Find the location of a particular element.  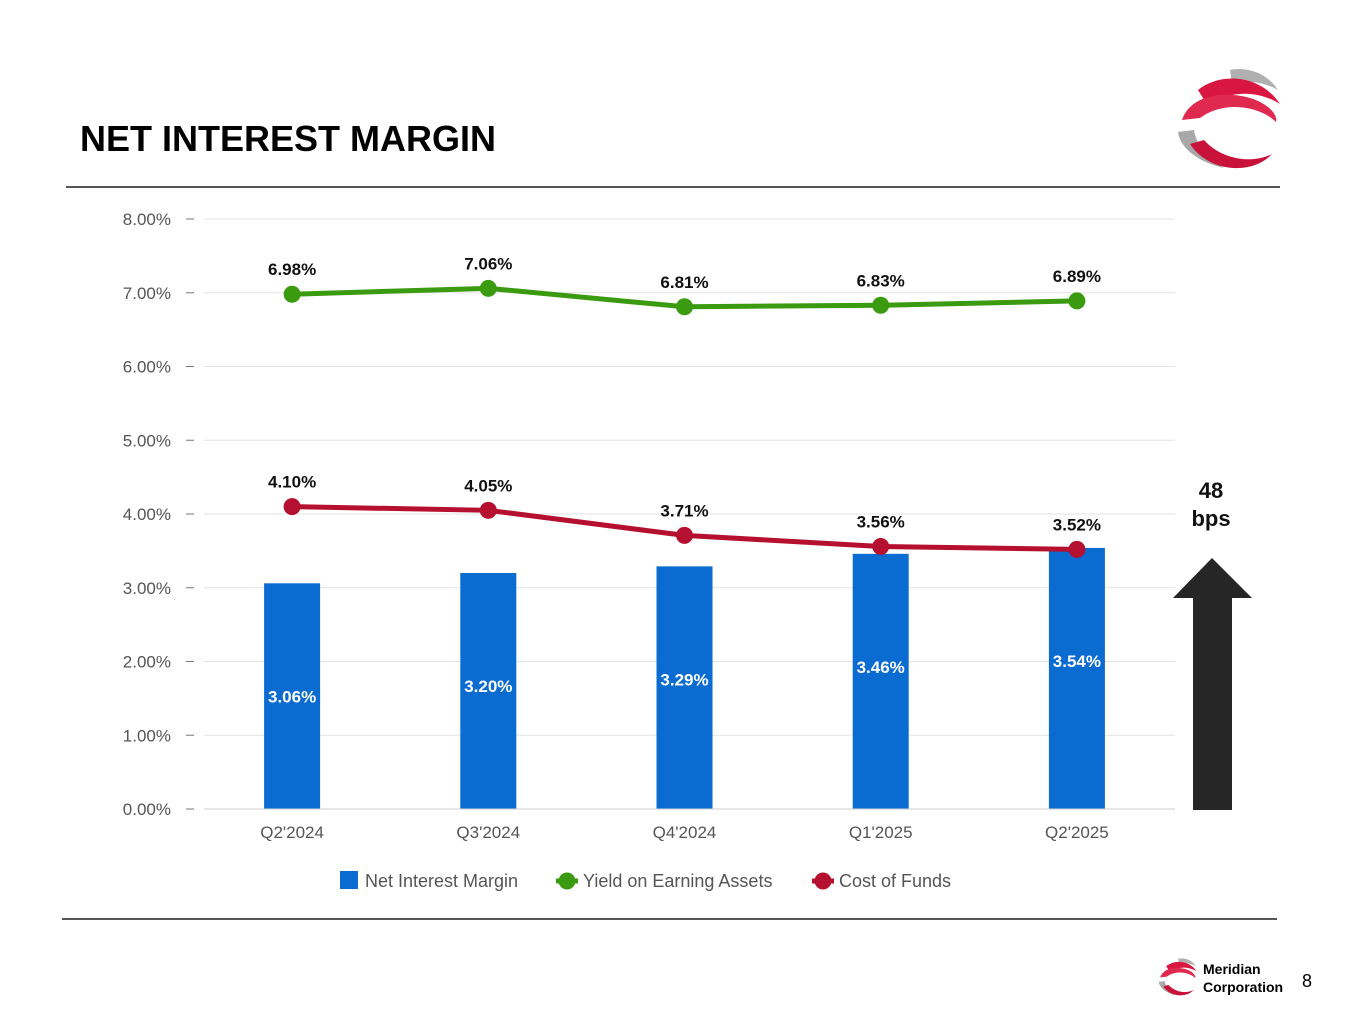

bps-value: 48 is located at coordinates (1211, 490).